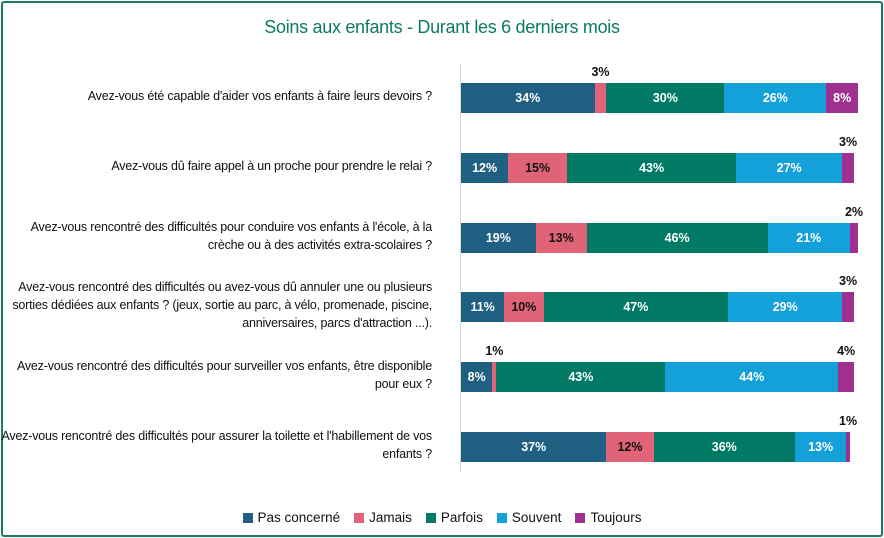  I want to click on bar-segment-jamais: 12%, so click(630, 447).